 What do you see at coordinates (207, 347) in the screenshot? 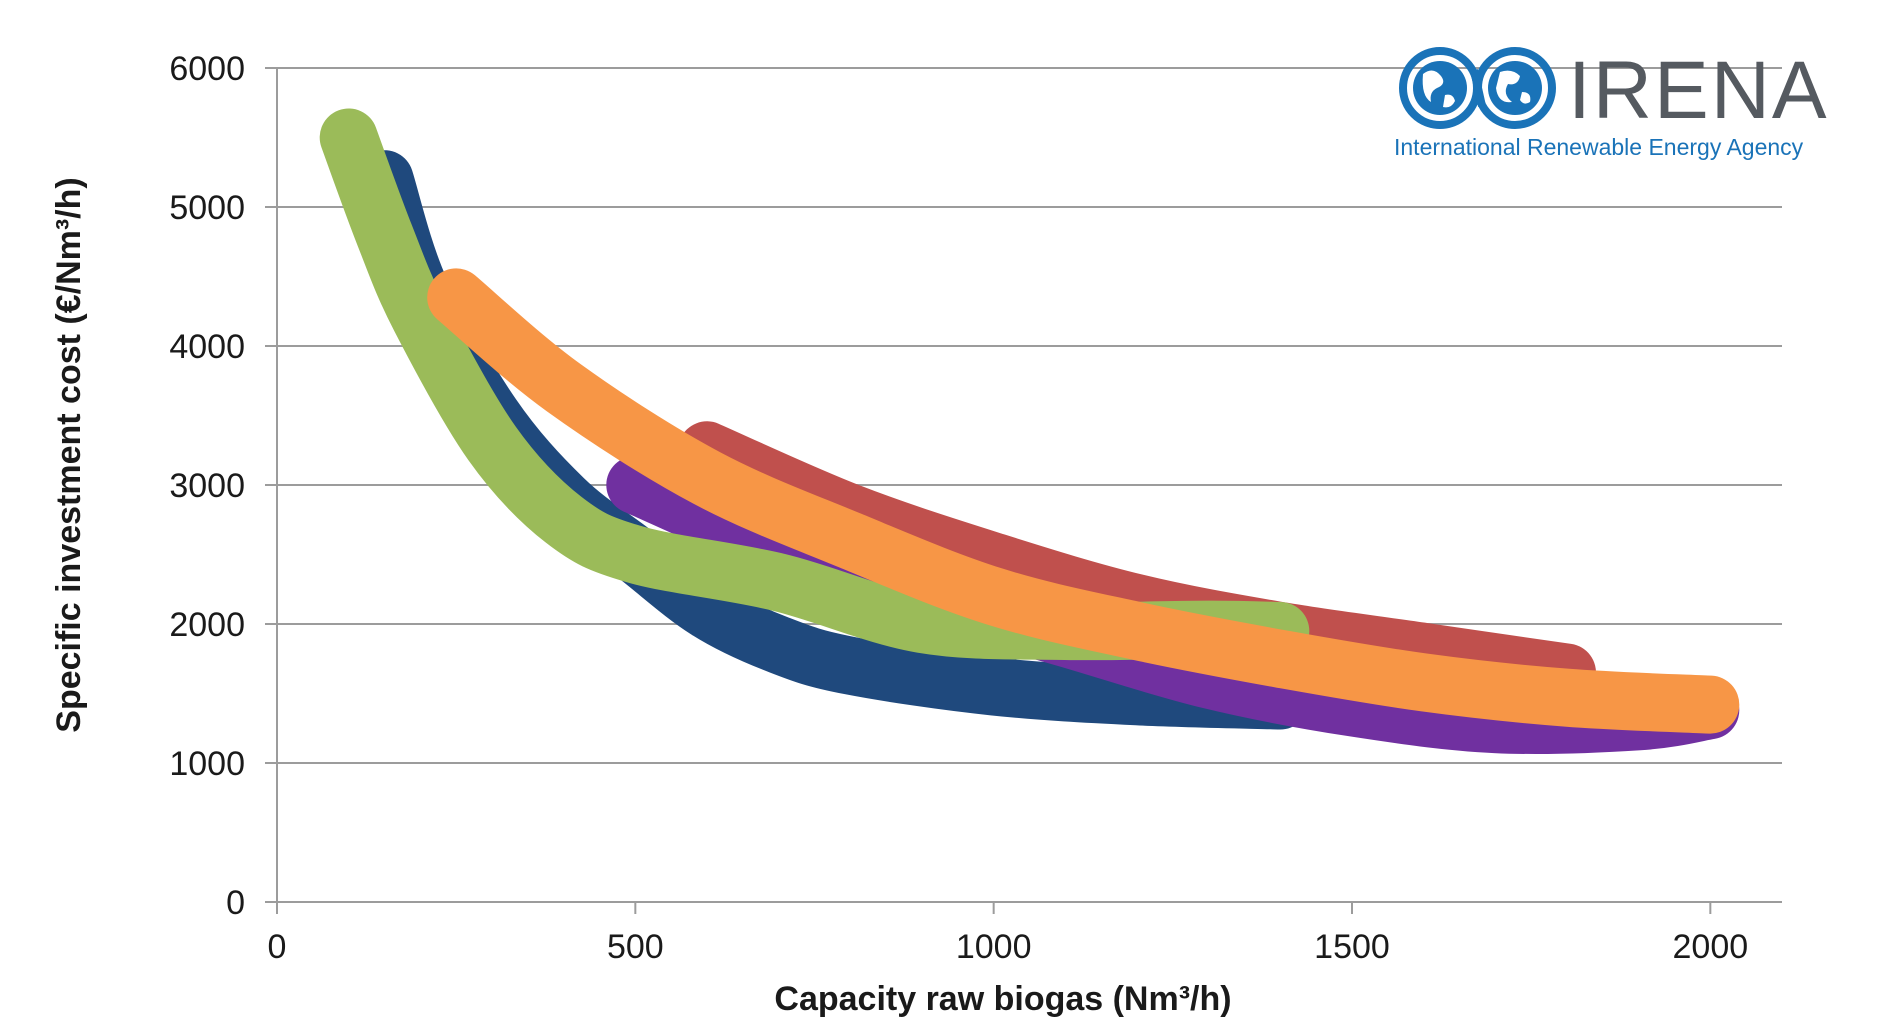
I see `y-tick-label-4000: 4000` at bounding box center [207, 347].